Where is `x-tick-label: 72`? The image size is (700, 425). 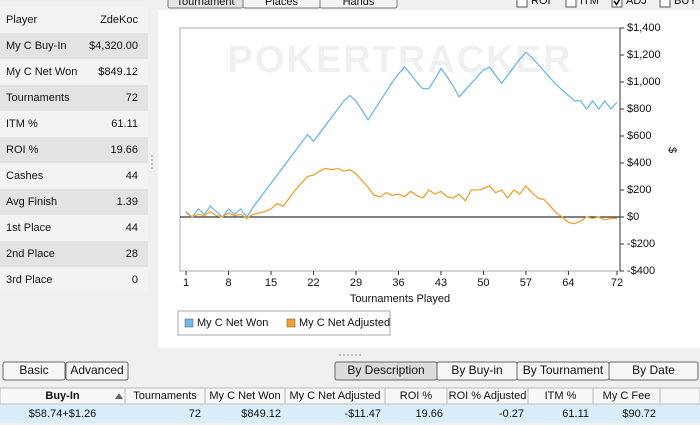 x-tick-label: 72 is located at coordinates (617, 283).